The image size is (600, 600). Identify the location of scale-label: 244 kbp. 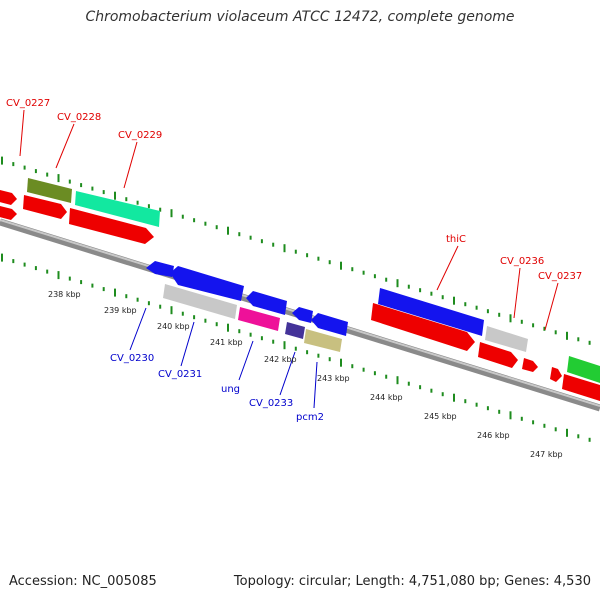
(386, 397).